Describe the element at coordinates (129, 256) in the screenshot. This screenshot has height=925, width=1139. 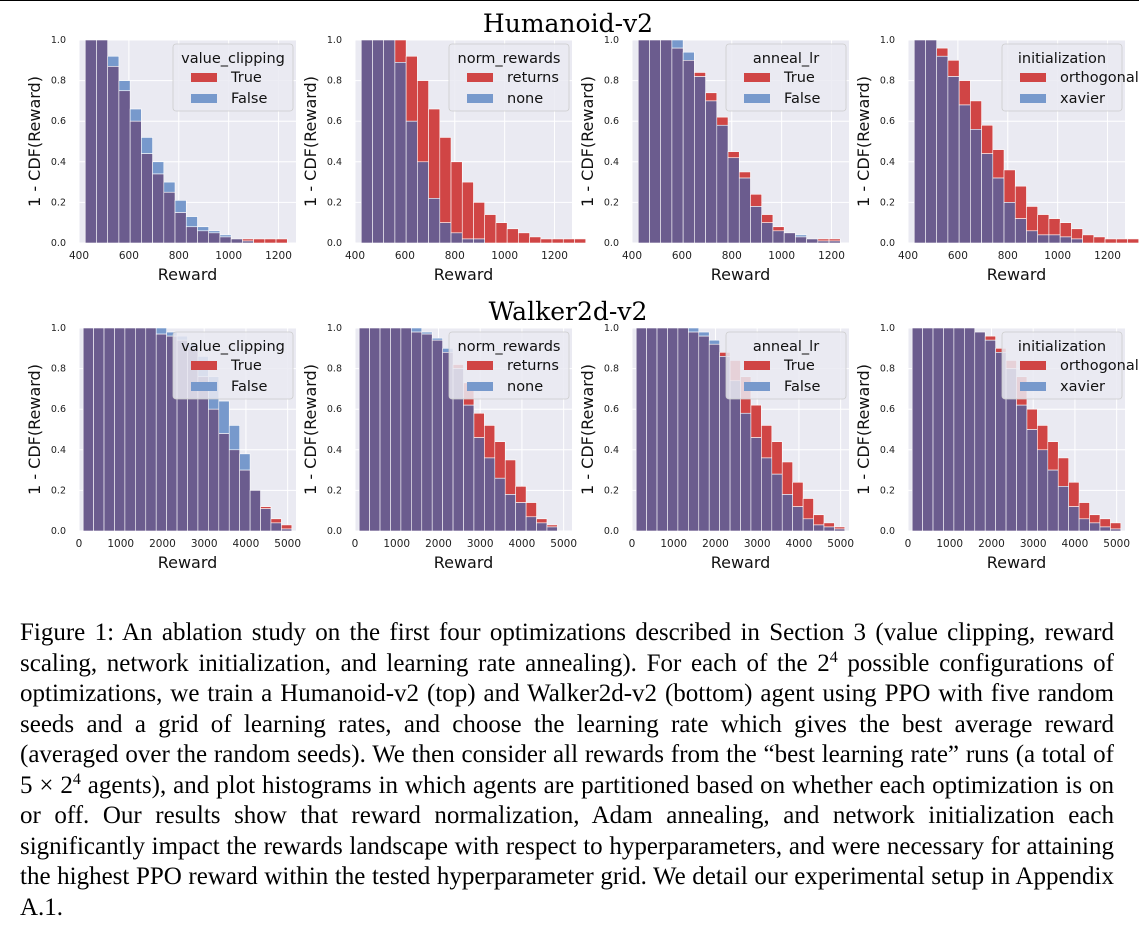
I see `x-tick-label: 600` at that location.